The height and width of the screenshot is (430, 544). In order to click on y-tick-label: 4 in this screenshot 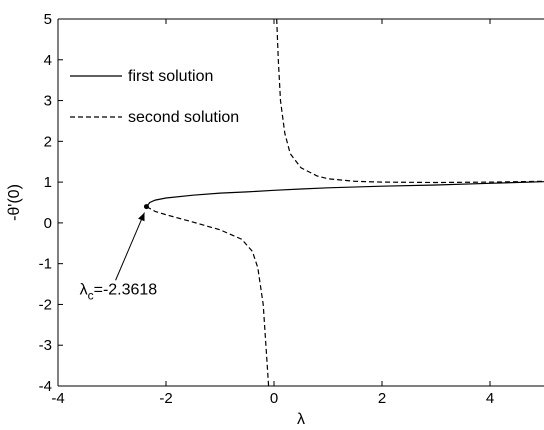, I will do `click(48, 60)`.